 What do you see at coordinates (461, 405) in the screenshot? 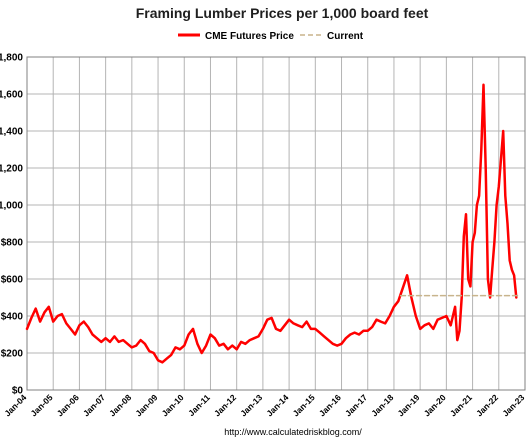
I see `x-tick-label: Jan-21` at bounding box center [461, 405].